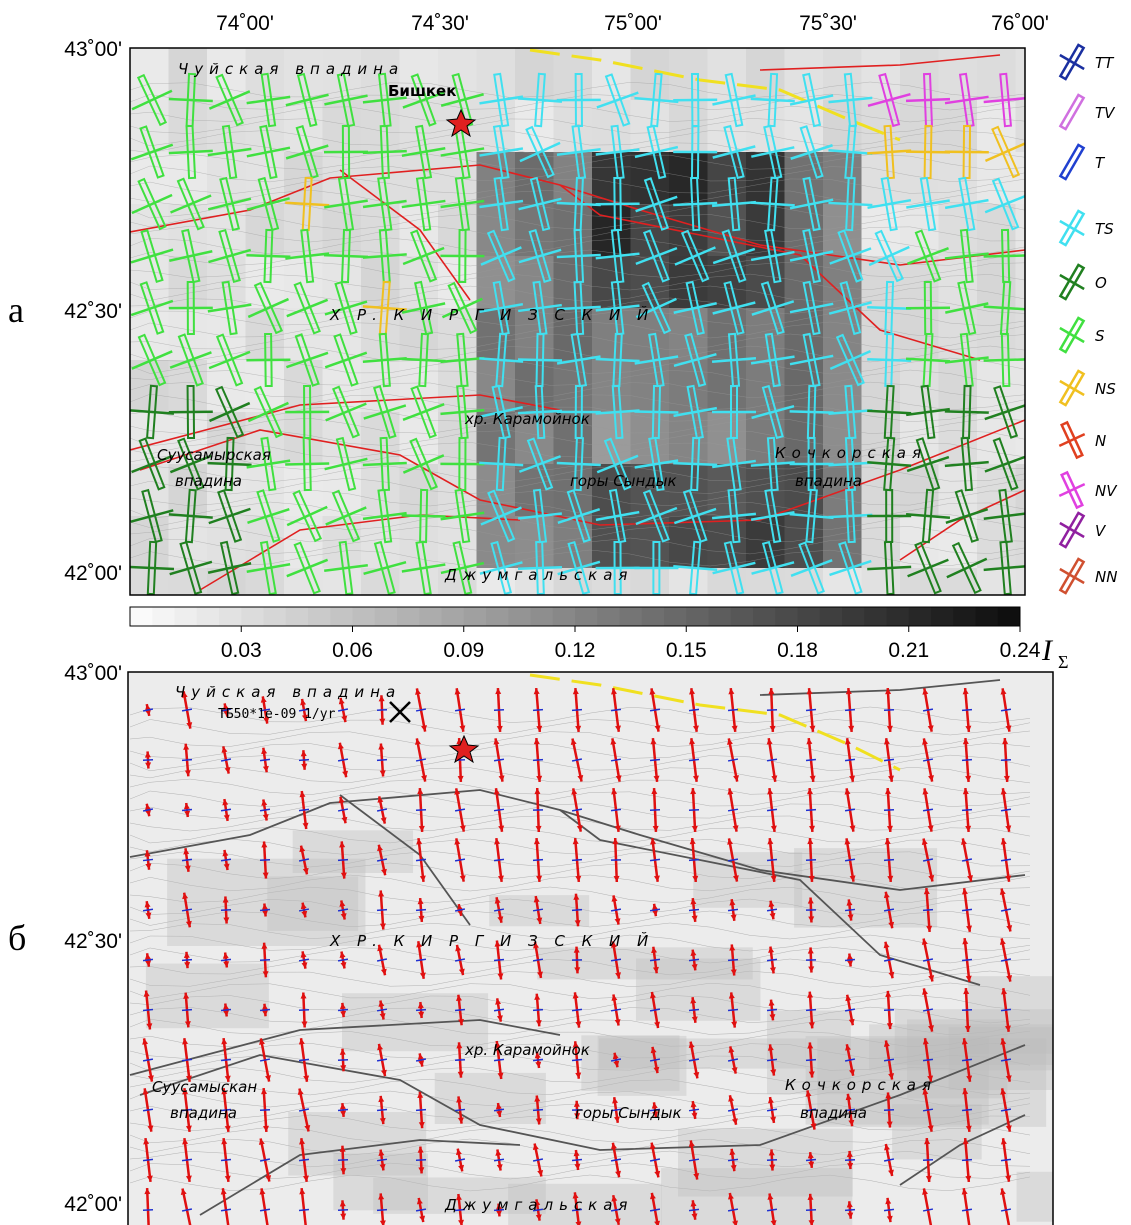 The image size is (1131, 1225). Describe the element at coordinates (770, 897) in the screenshot. I see `fault-line` at that location.